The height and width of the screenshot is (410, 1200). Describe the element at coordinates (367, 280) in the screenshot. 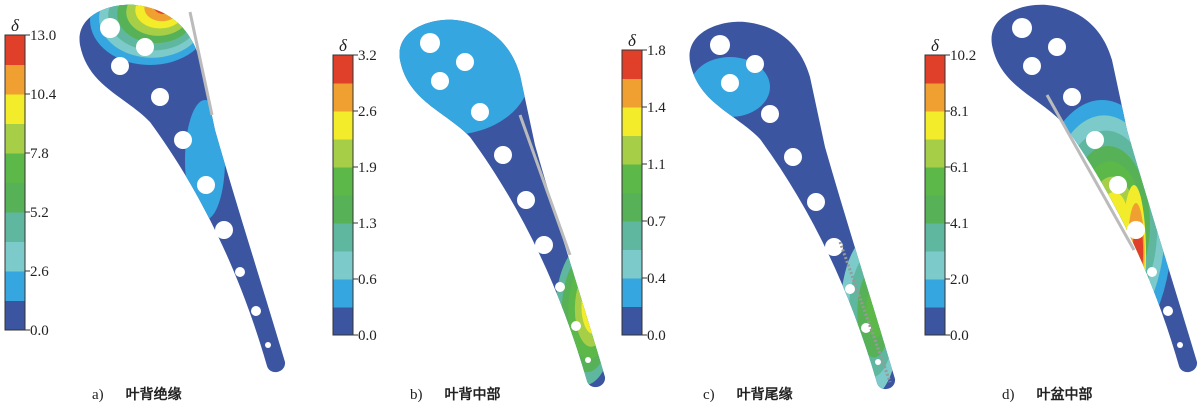

I see `colorbar-tick-label: 0.6` at that location.